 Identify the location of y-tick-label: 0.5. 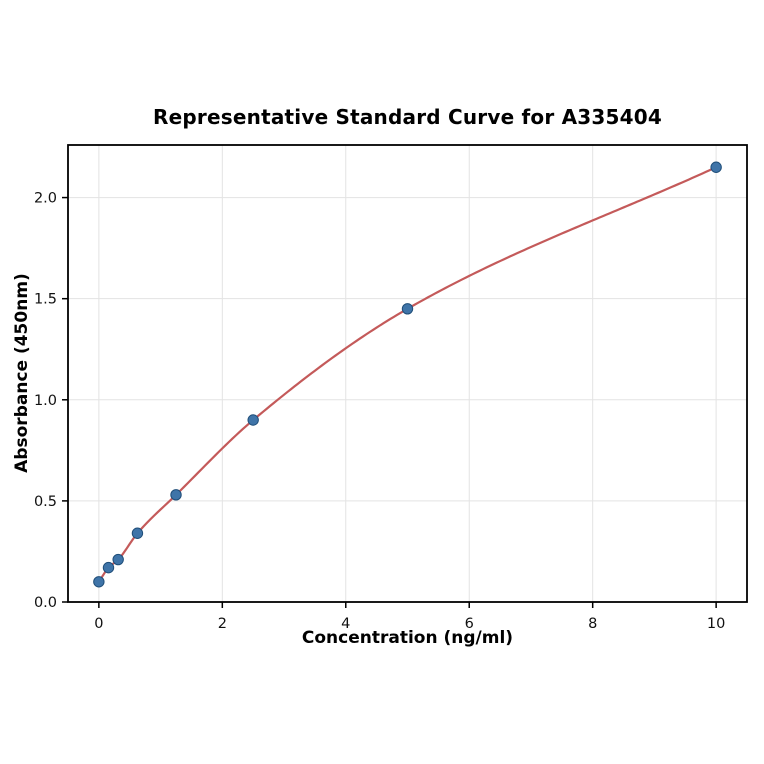
(45, 502).